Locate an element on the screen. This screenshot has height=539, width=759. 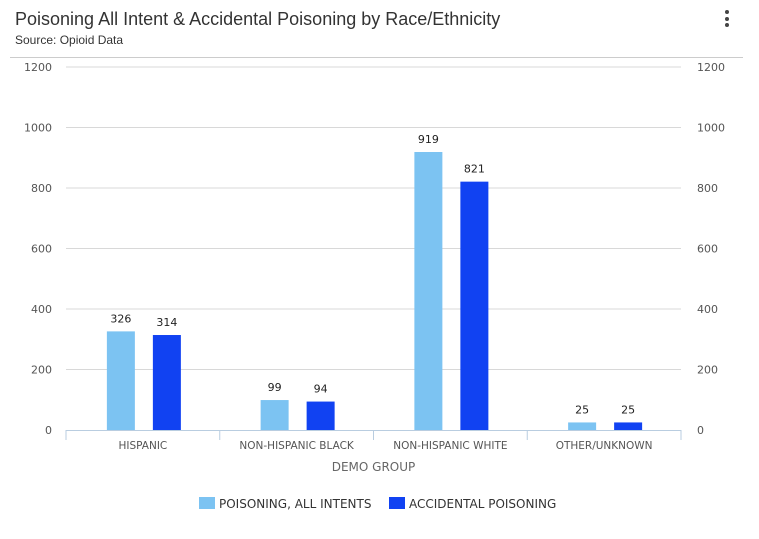
x-tick-label: NON-HISPANIC BLACK is located at coordinates (297, 446).